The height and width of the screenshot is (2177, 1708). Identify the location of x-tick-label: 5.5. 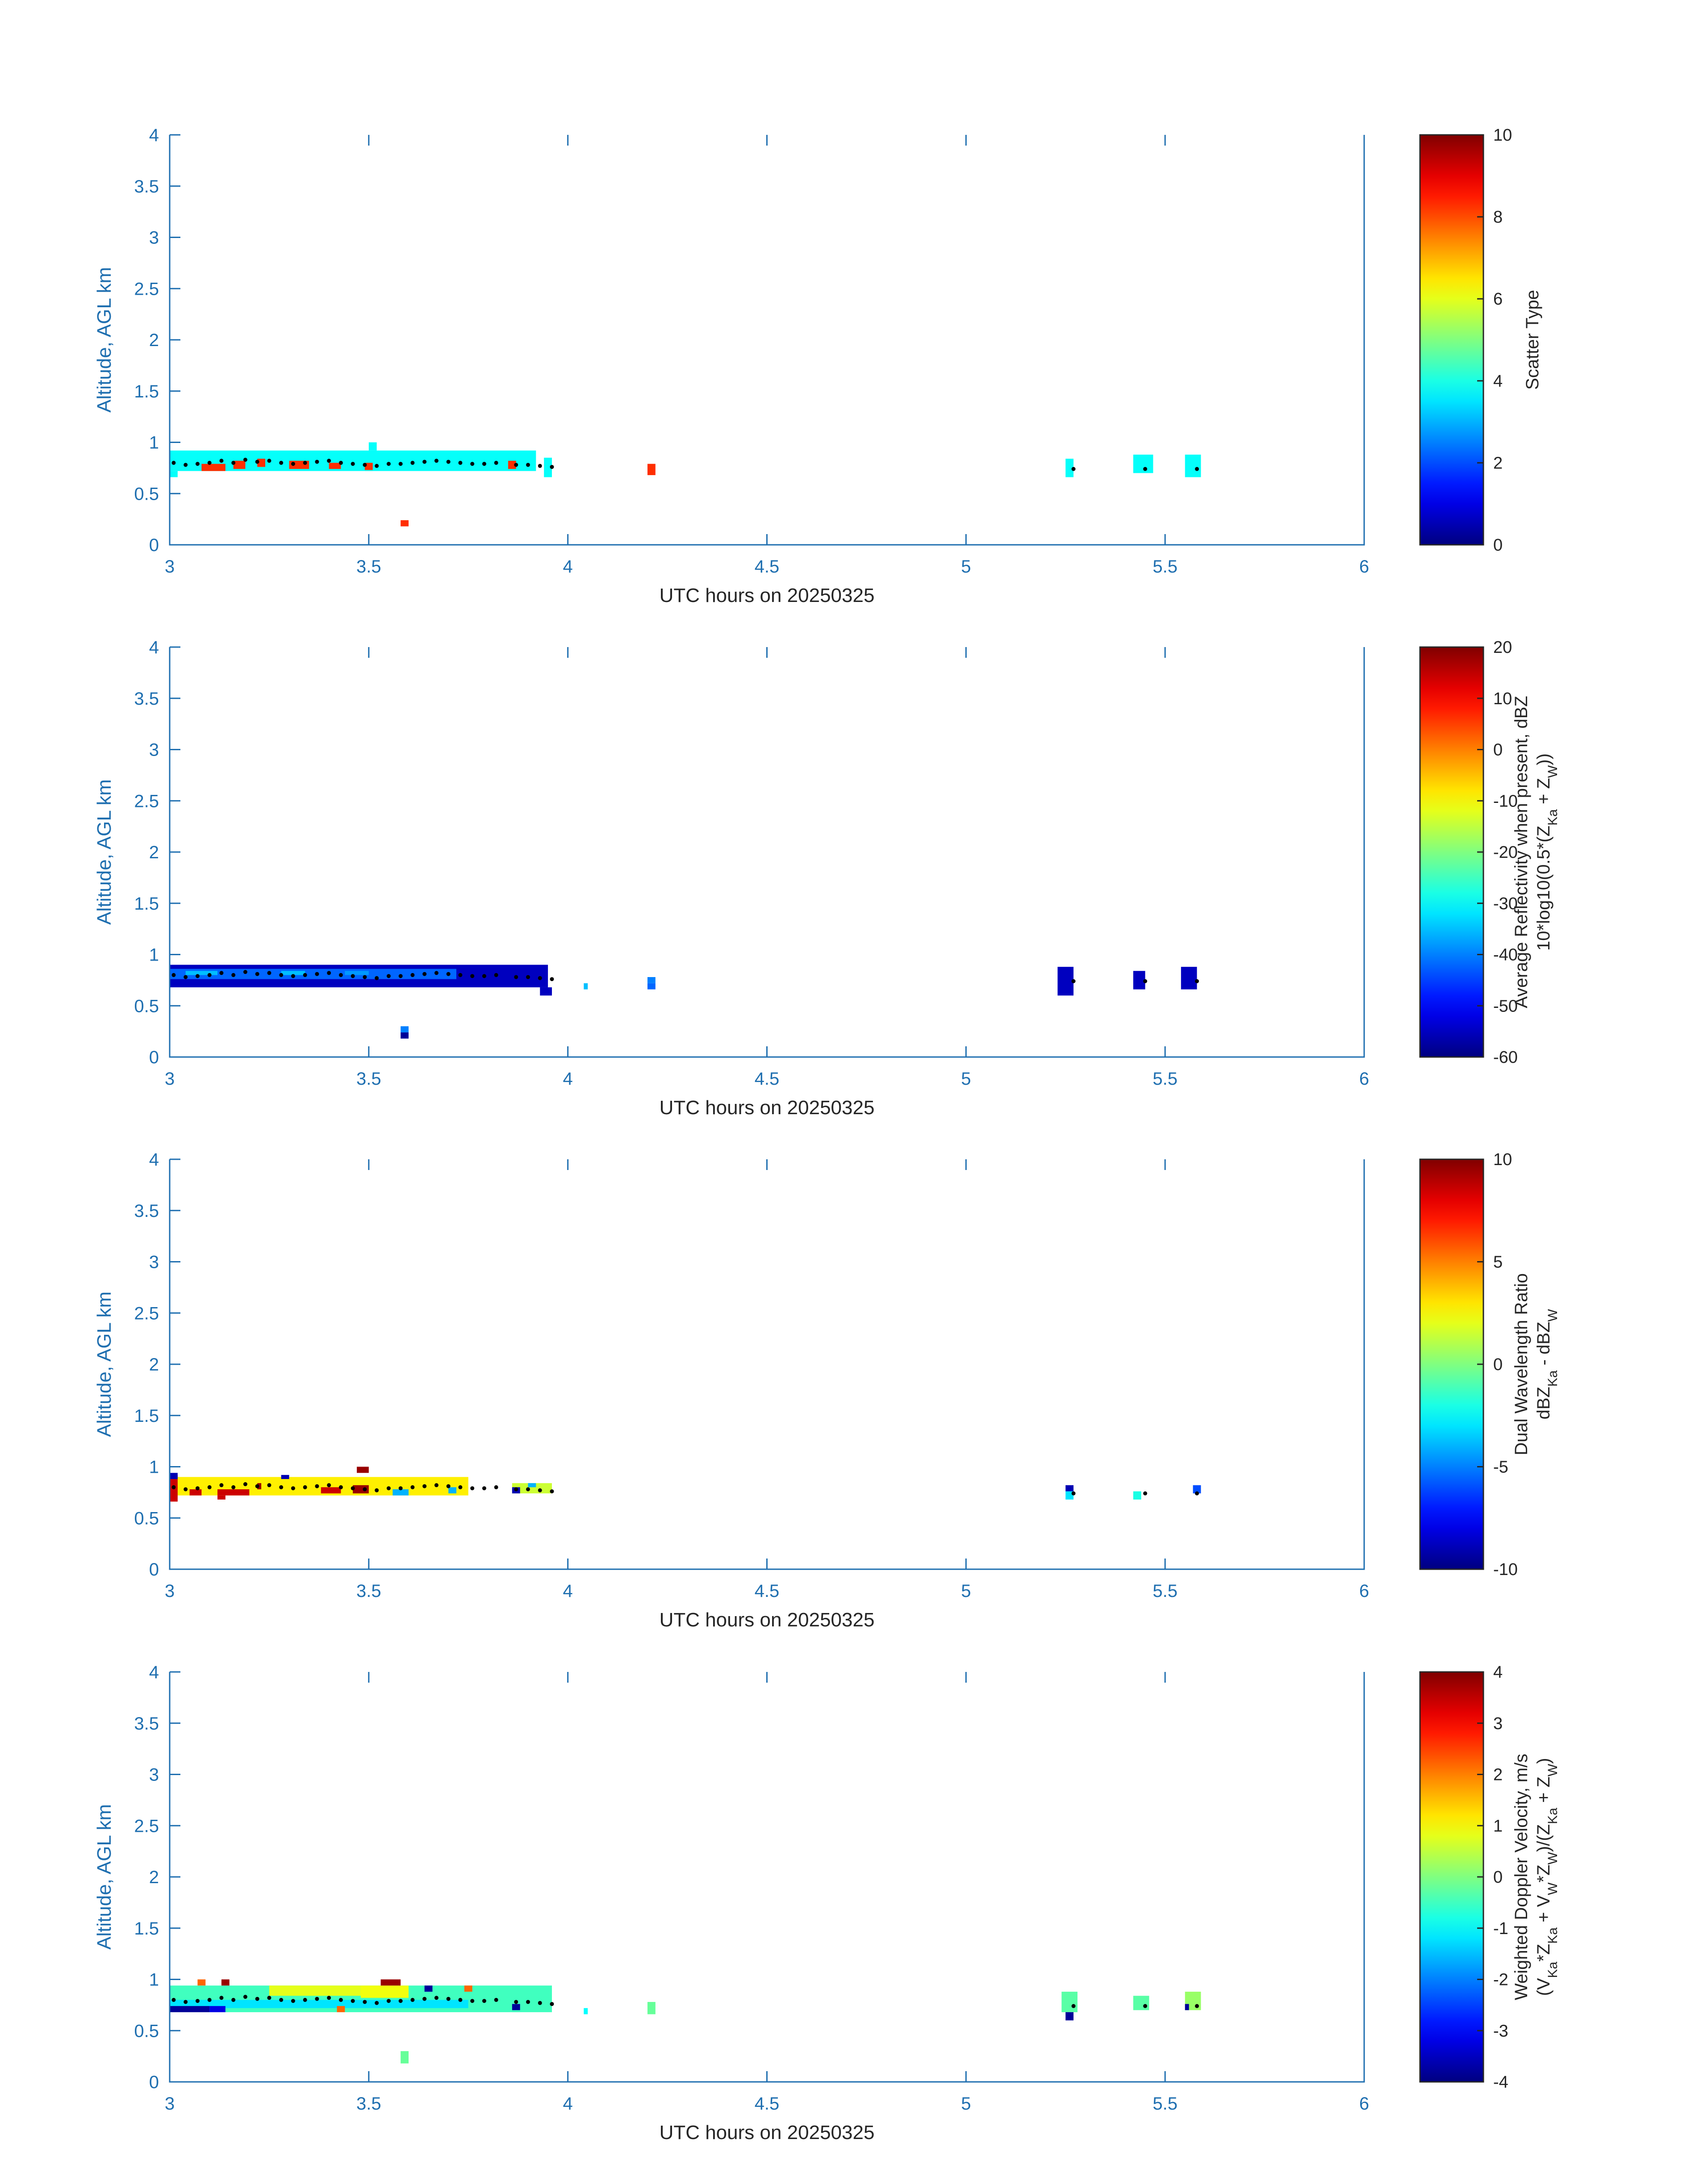
(1165, 567).